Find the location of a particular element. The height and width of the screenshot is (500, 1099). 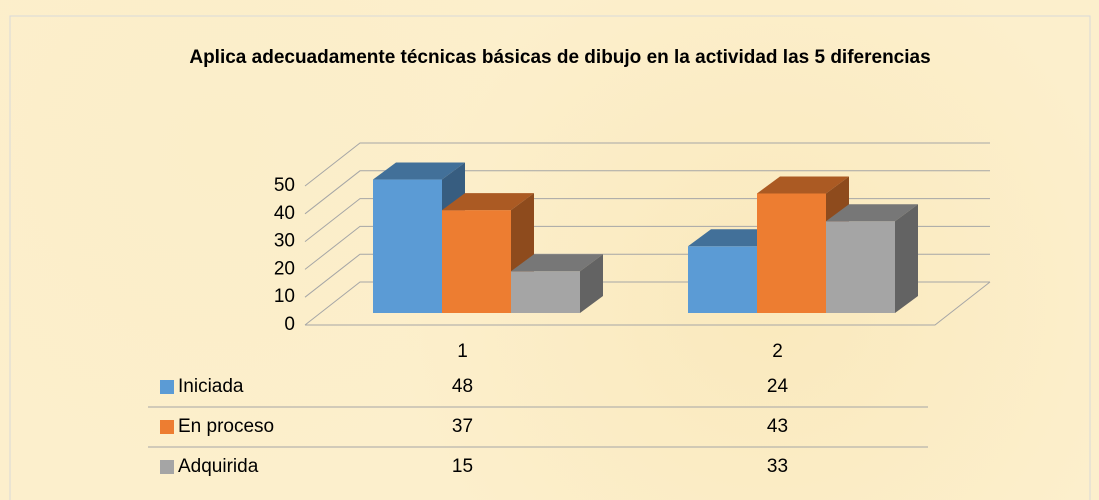

y-tick-label: 0 is located at coordinates (289, 324).